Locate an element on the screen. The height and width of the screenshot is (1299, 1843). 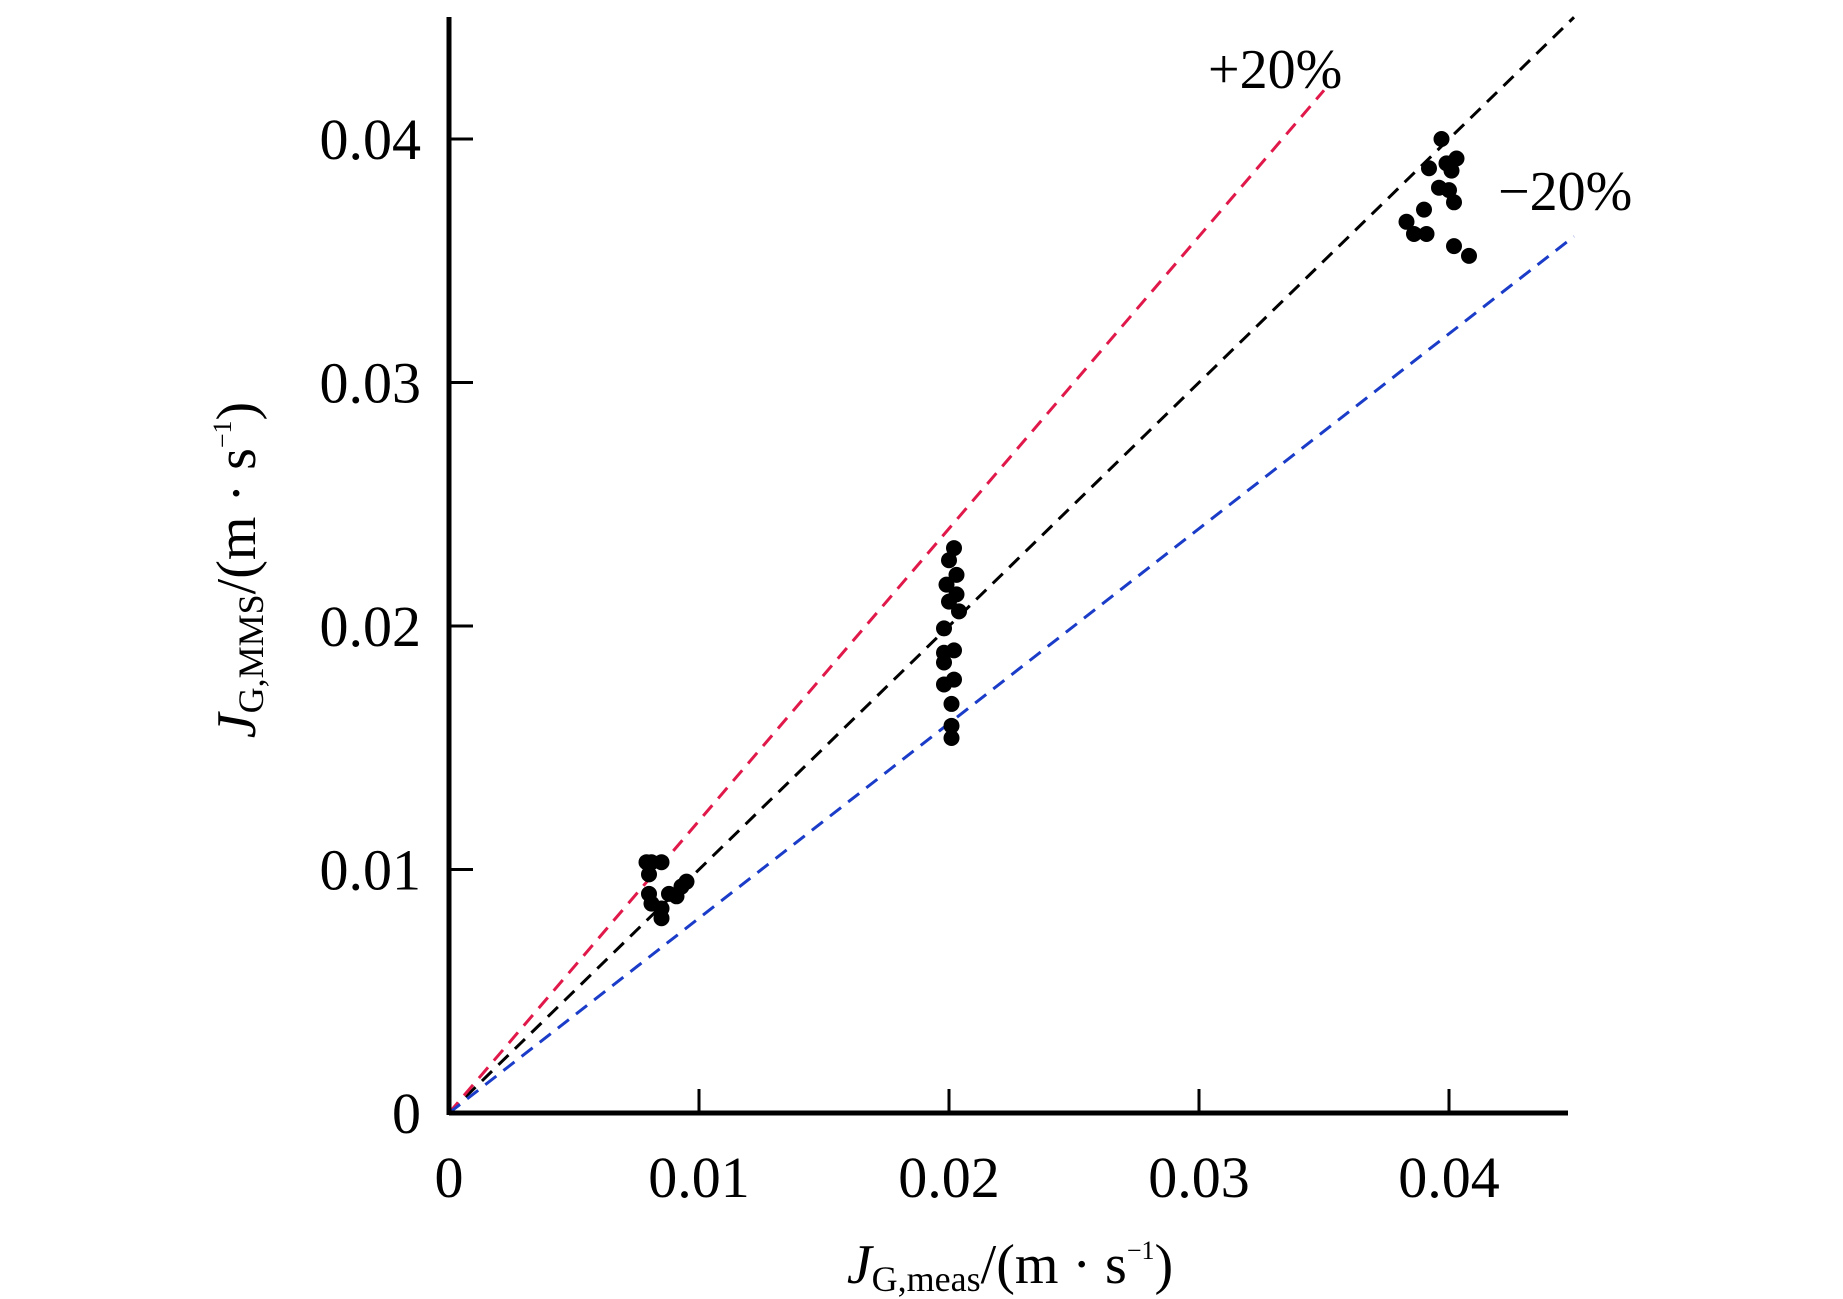
x-tick-label: 0 is located at coordinates (449, 1177).